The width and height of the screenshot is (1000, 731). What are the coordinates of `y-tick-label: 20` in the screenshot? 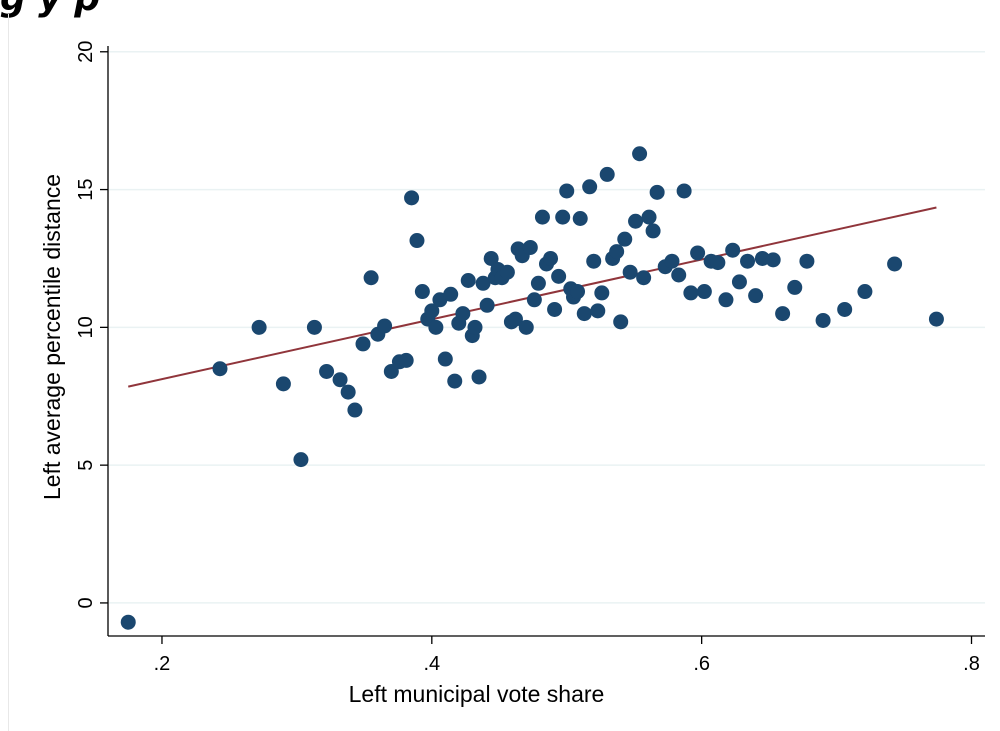 It's located at (86, 52).